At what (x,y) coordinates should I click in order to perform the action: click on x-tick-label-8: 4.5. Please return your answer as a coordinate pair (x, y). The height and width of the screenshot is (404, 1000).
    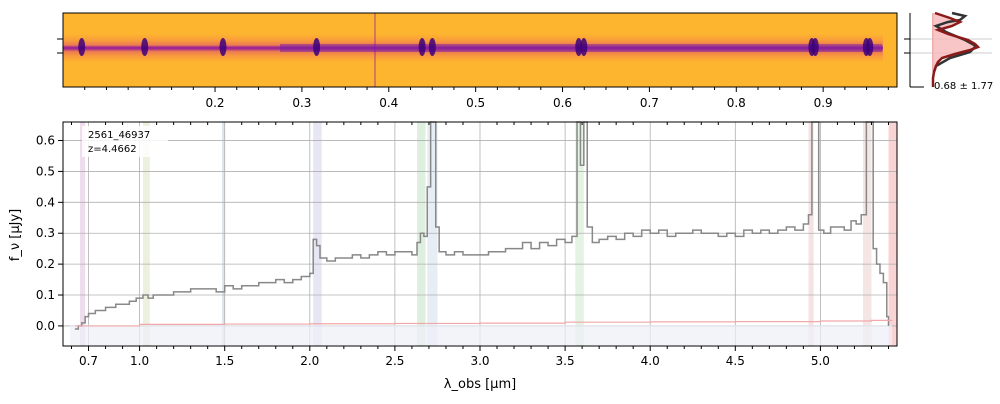
    Looking at the image, I should click on (735, 361).